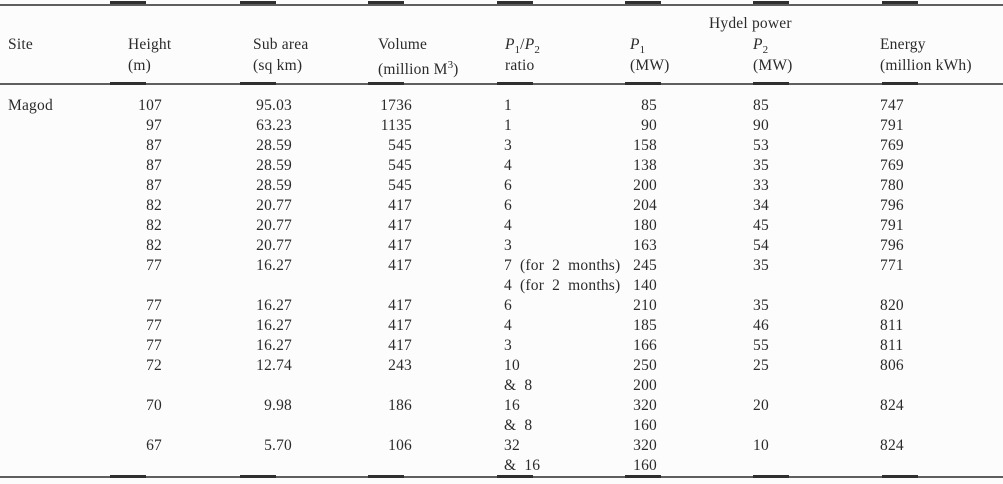 Image resolution: width=1003 pixels, height=484 pixels. I want to click on table-cell: 160, so click(645, 425).